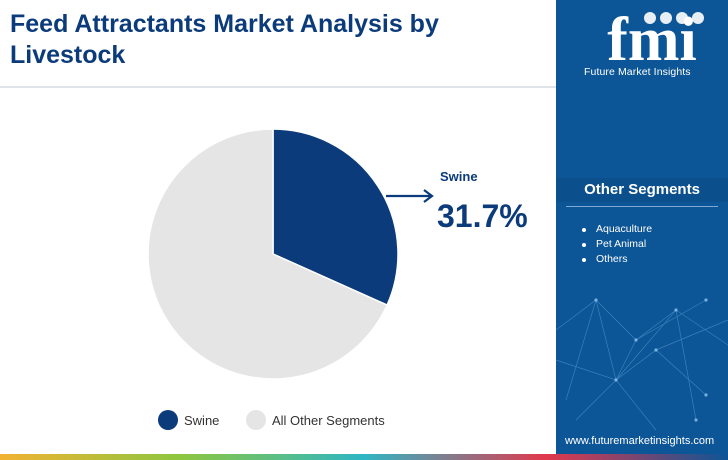 This screenshot has width=728, height=460. I want to click on pie-slice-swine, so click(335, 217).